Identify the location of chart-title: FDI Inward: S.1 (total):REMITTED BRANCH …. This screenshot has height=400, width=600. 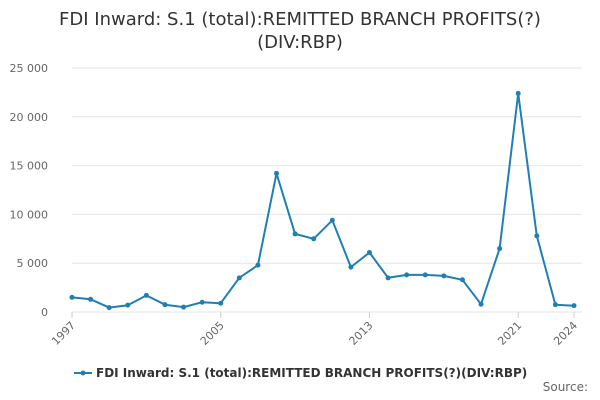
(300, 31).